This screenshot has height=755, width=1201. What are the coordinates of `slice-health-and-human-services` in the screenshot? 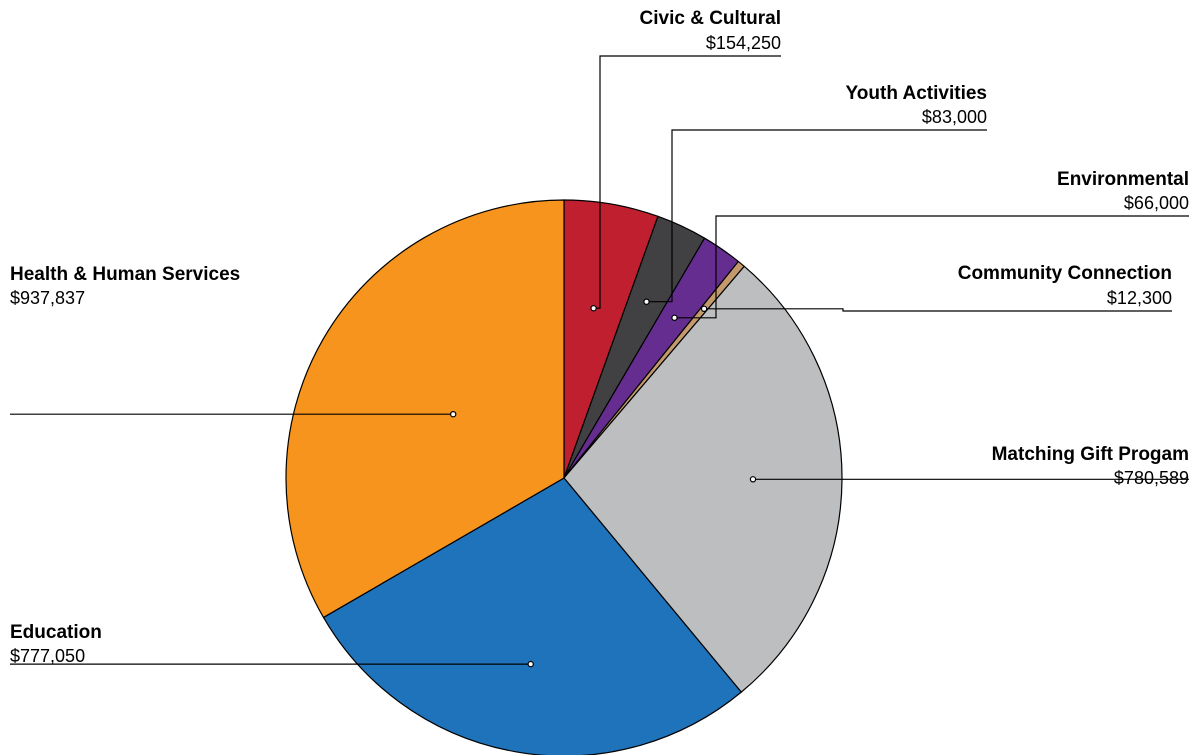 It's located at (425, 409).